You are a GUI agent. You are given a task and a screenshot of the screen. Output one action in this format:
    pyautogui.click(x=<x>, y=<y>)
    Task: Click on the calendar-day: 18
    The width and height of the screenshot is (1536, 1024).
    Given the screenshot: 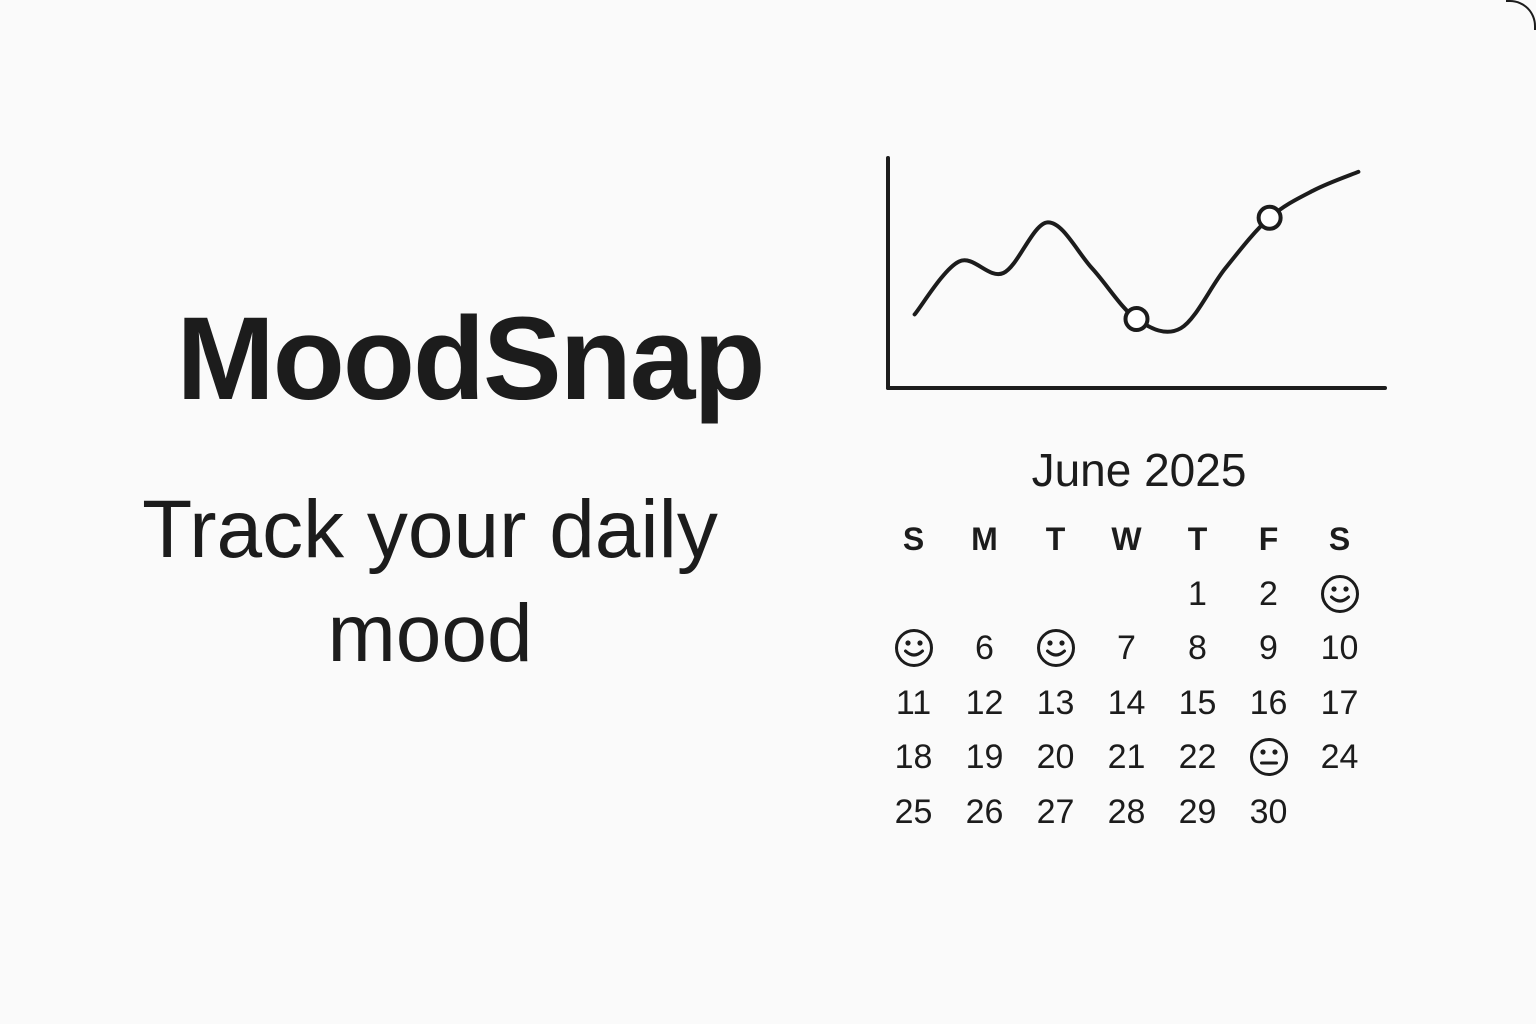 What is the action you would take?
    pyautogui.click(x=913, y=757)
    